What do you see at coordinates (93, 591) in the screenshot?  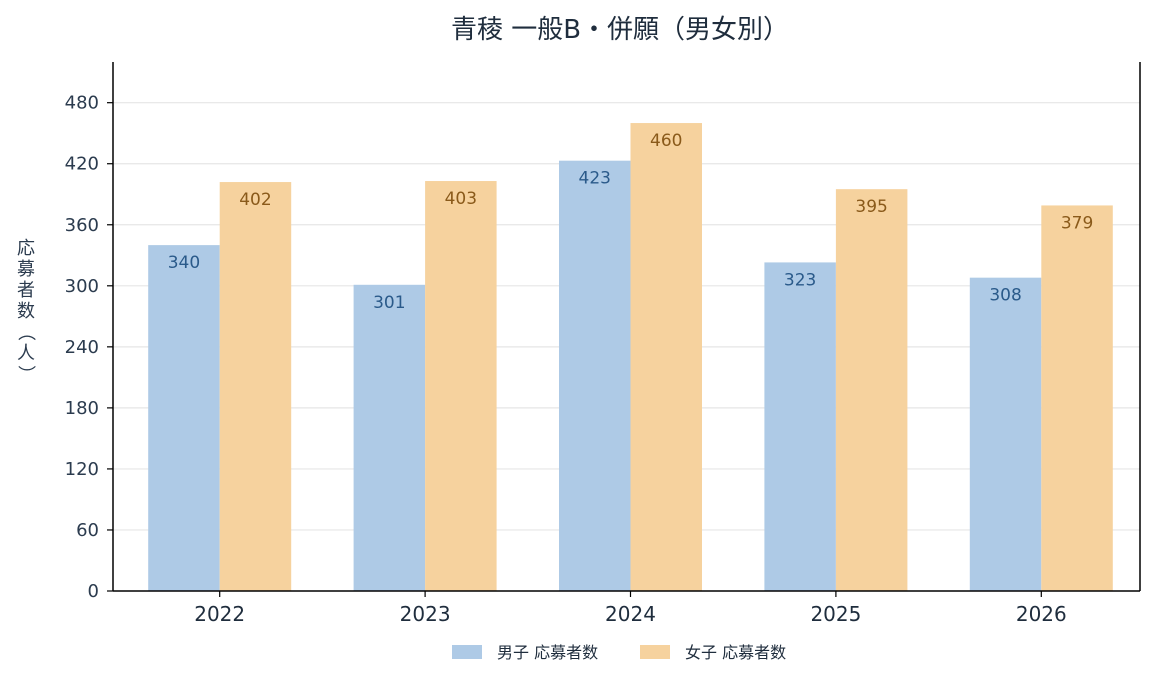 I see `y-tick-label: 0` at bounding box center [93, 591].